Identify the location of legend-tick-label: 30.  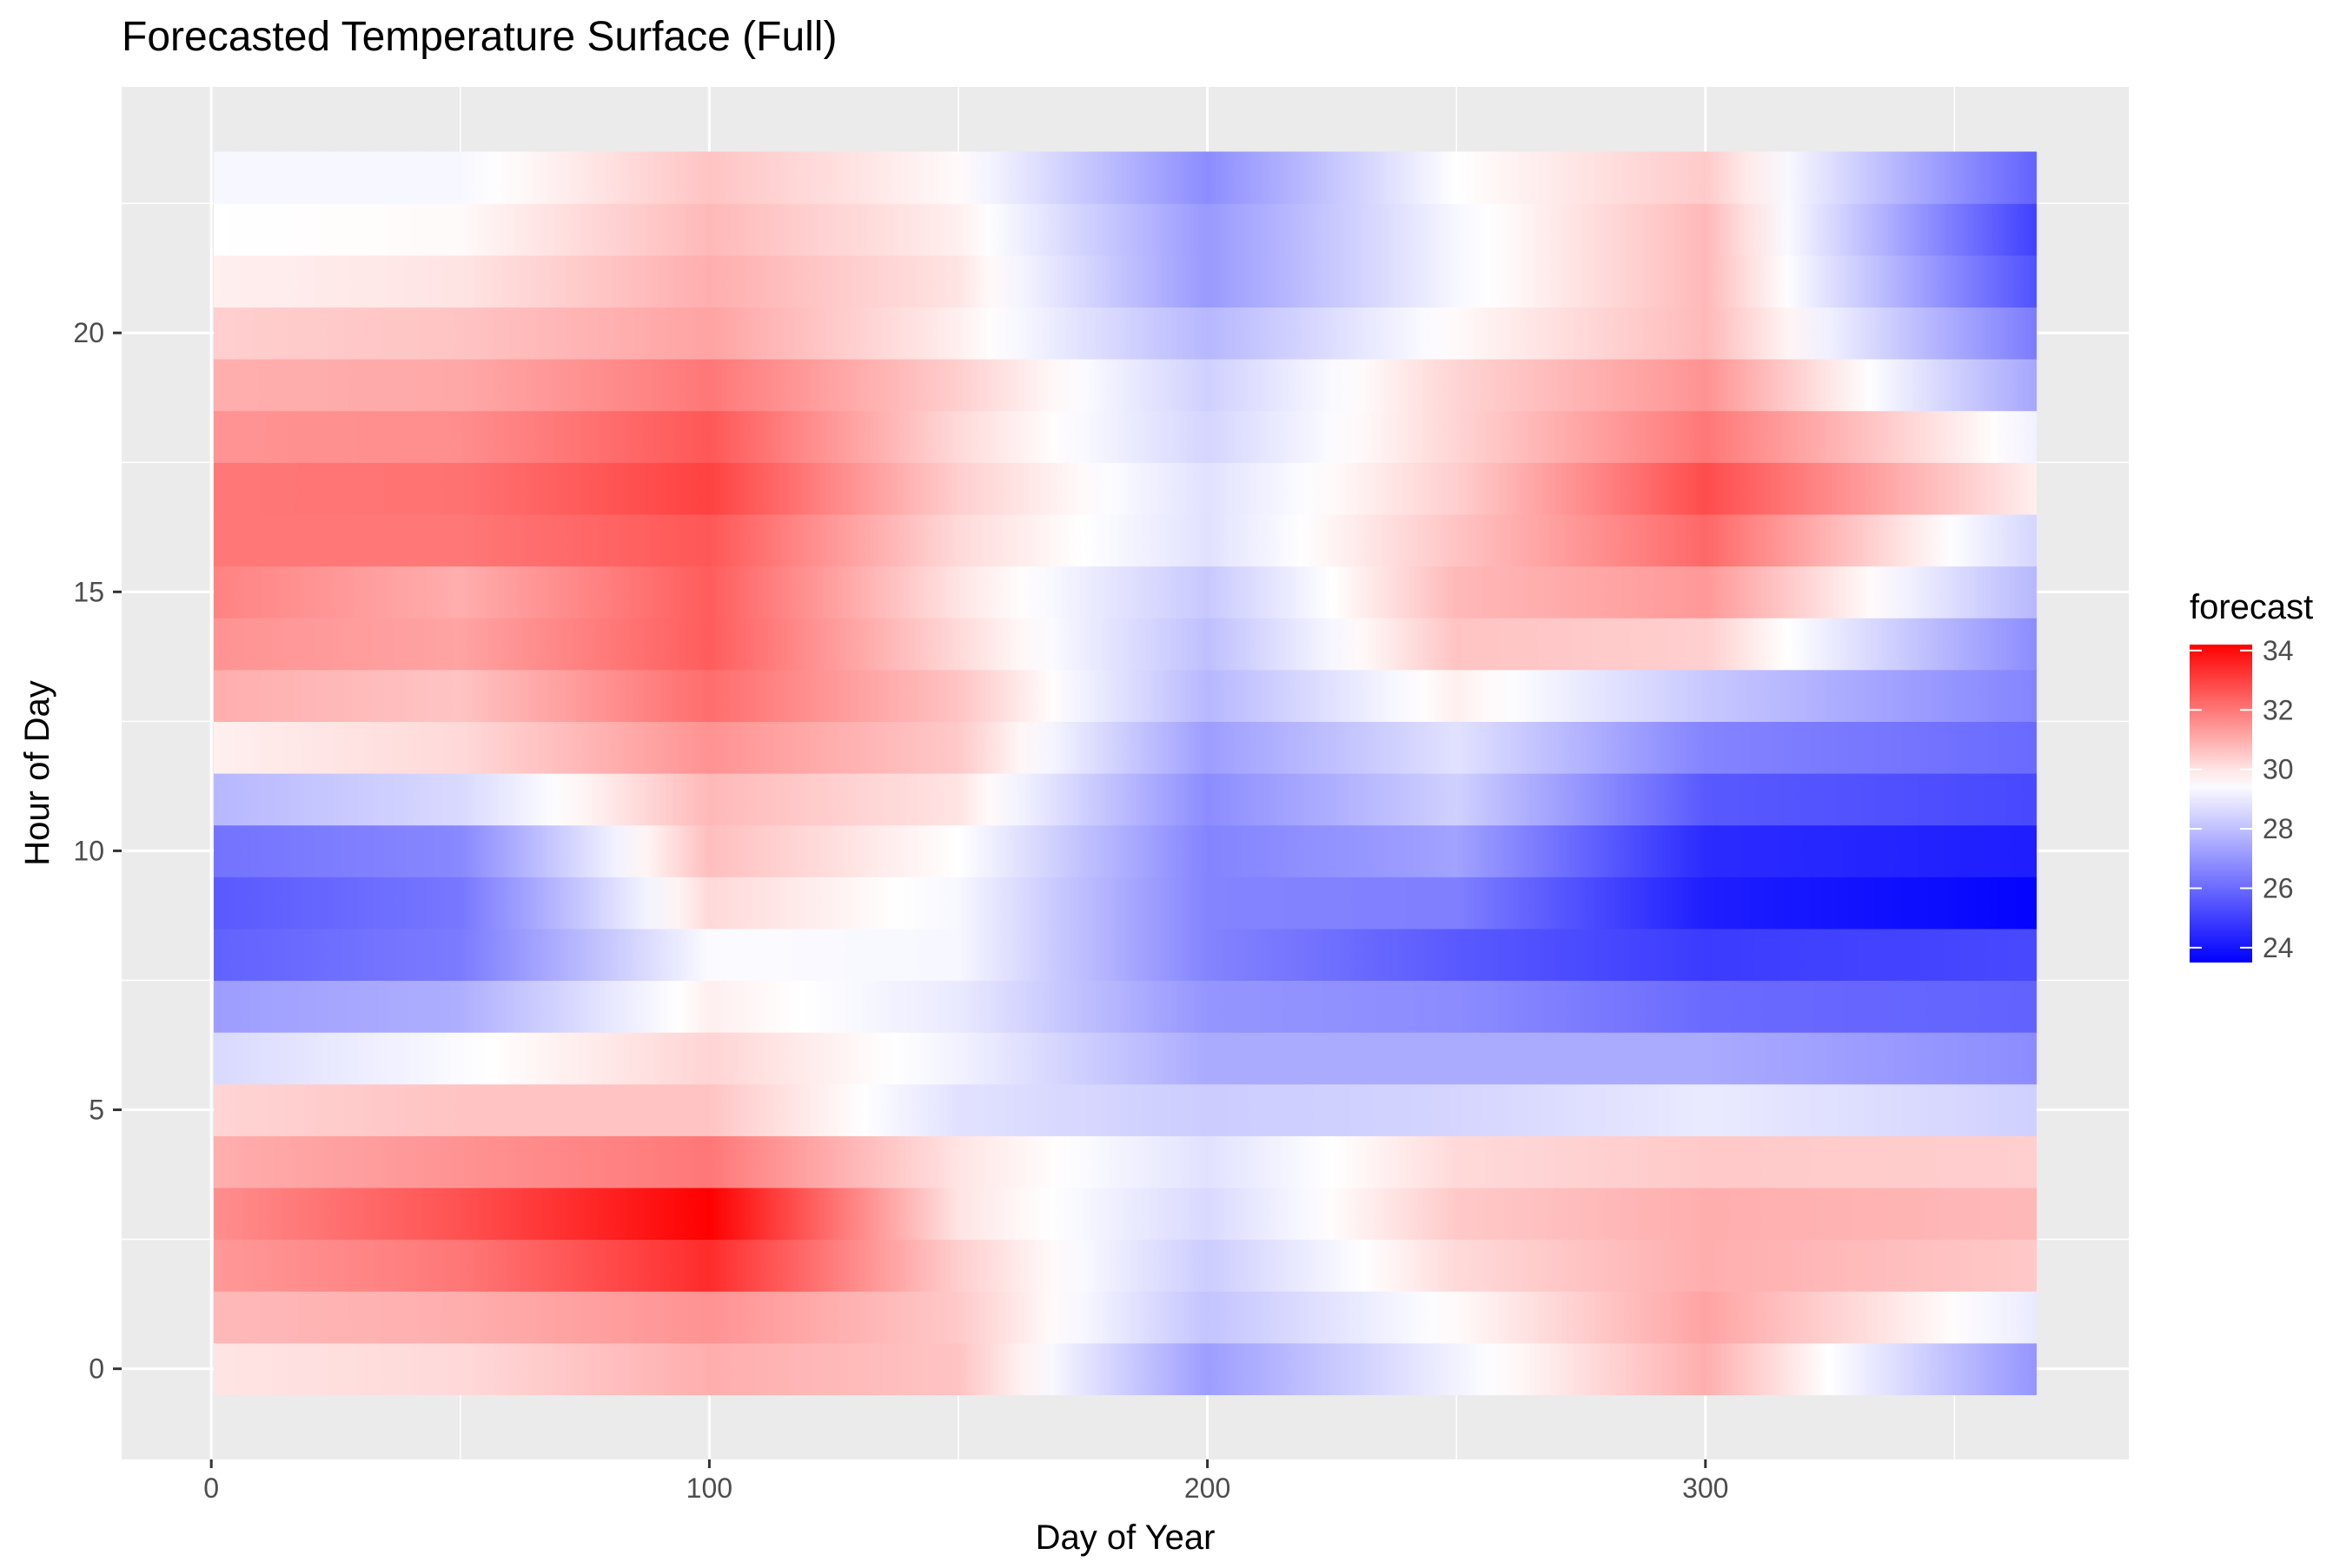
(2278, 769).